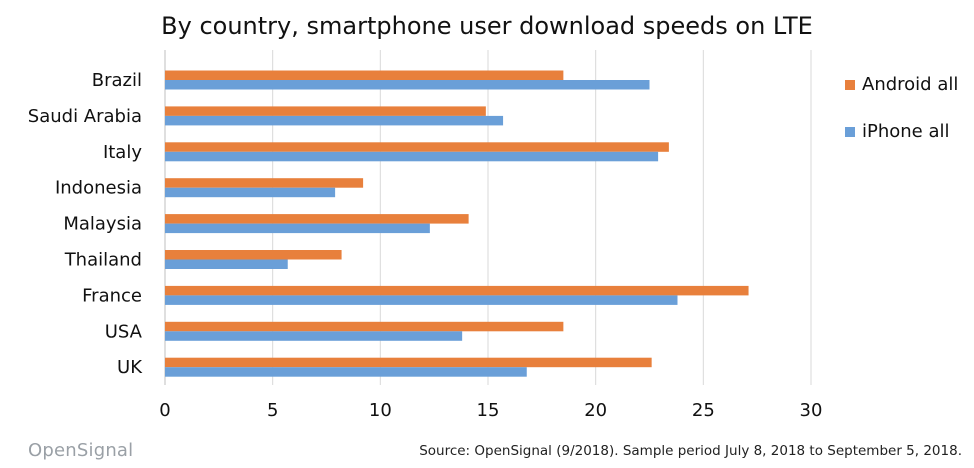  What do you see at coordinates (364, 75) in the screenshot?
I see `bar-android-all-brazil` at bounding box center [364, 75].